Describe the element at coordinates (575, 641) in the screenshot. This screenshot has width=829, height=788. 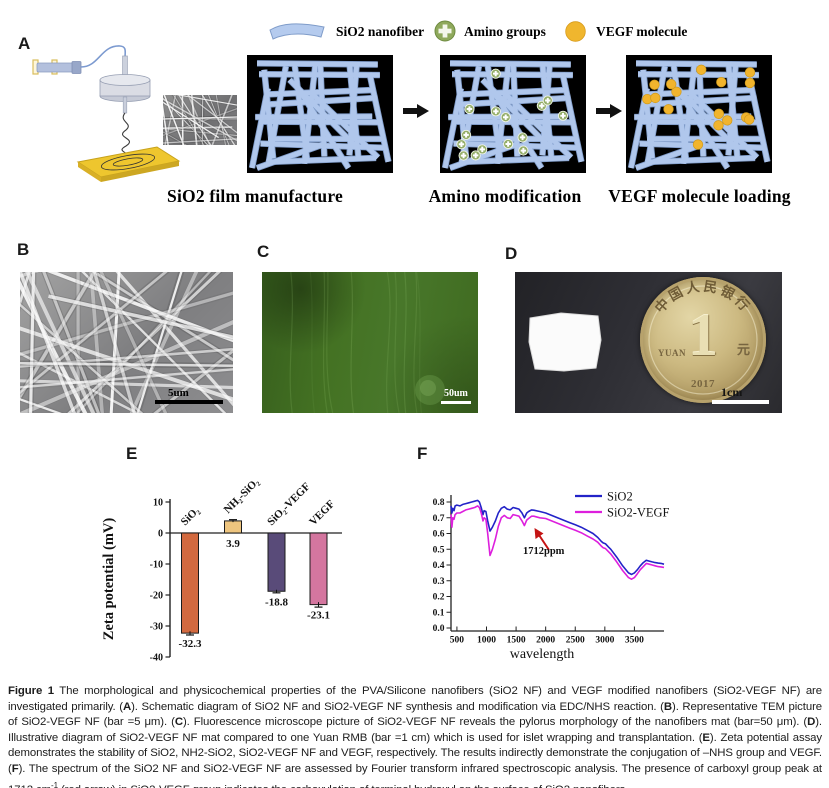
I see `svg-text: 2500` at that location.